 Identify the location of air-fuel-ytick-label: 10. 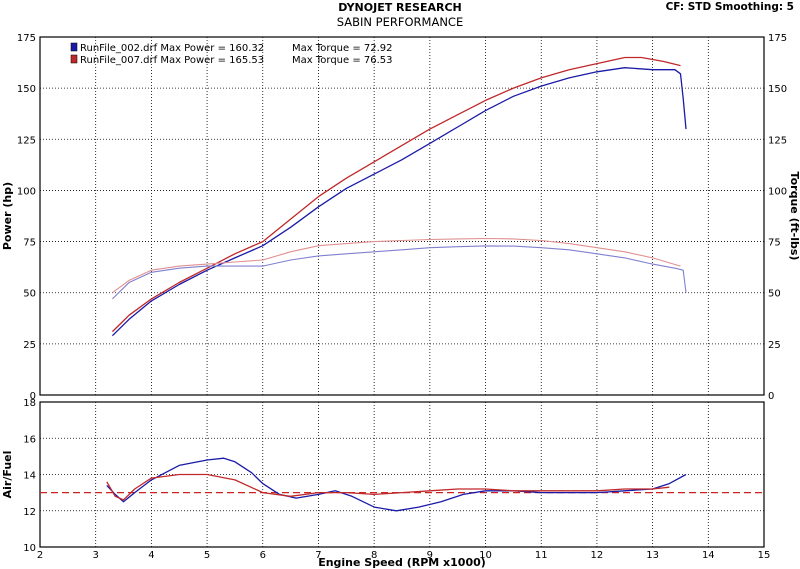
(29, 548).